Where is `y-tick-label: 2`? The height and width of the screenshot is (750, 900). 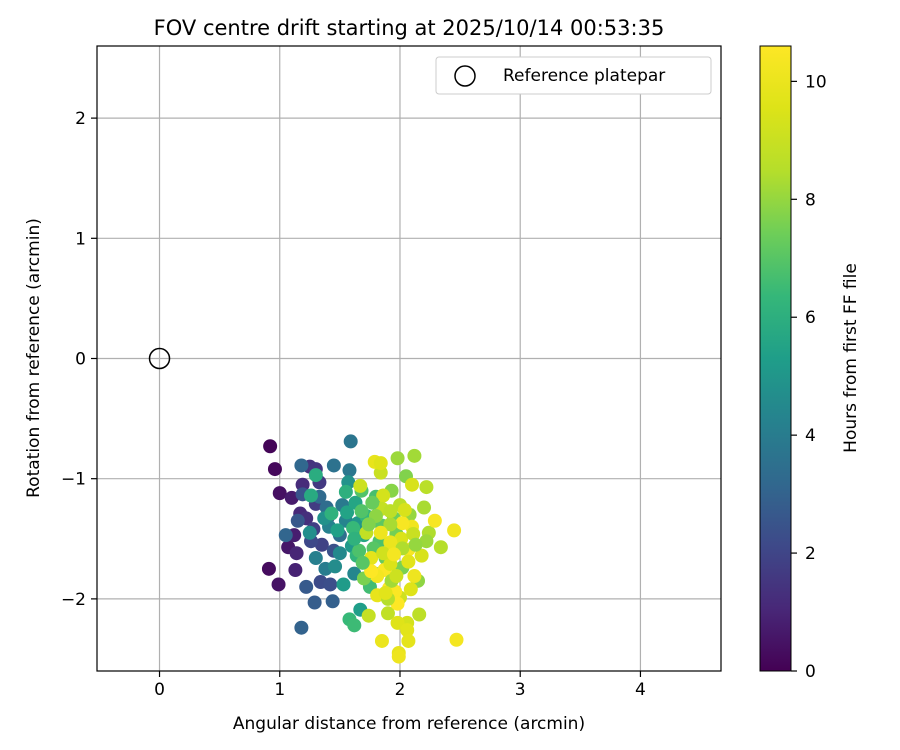
y-tick-label: 2 is located at coordinates (80, 119).